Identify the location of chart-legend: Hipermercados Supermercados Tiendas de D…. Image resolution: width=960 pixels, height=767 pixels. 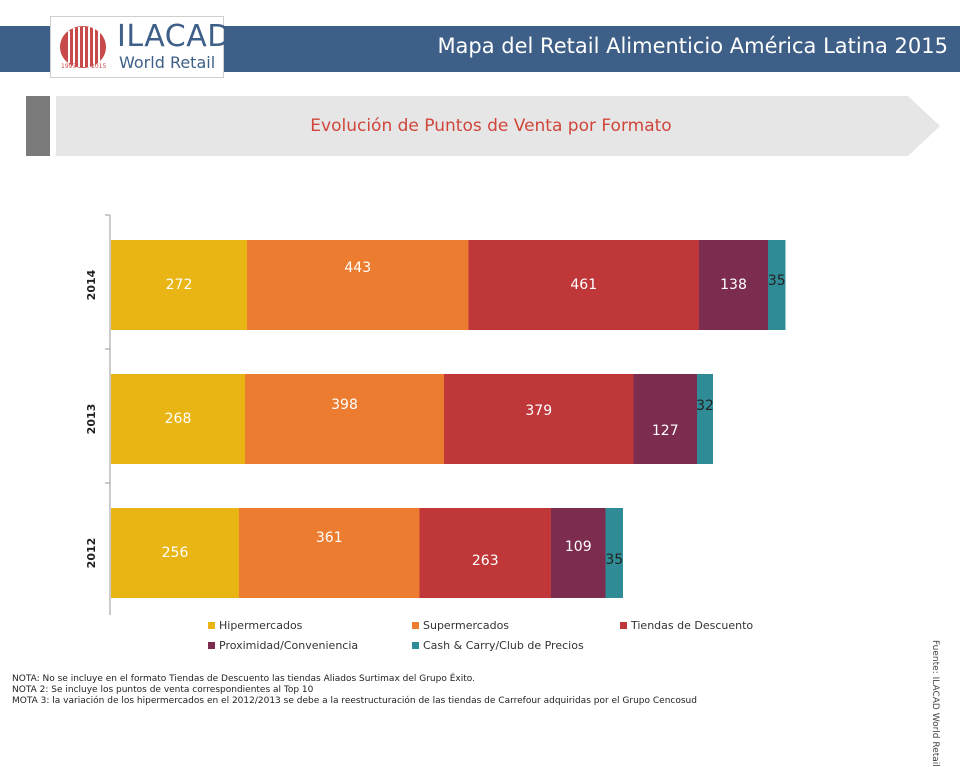
(500, 637).